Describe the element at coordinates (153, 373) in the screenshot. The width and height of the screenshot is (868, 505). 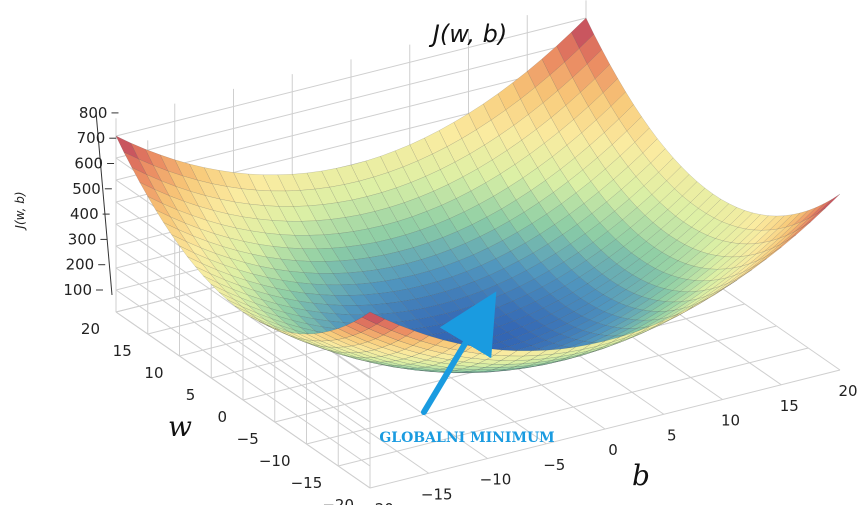
I see `w-tick-label: 10` at that location.